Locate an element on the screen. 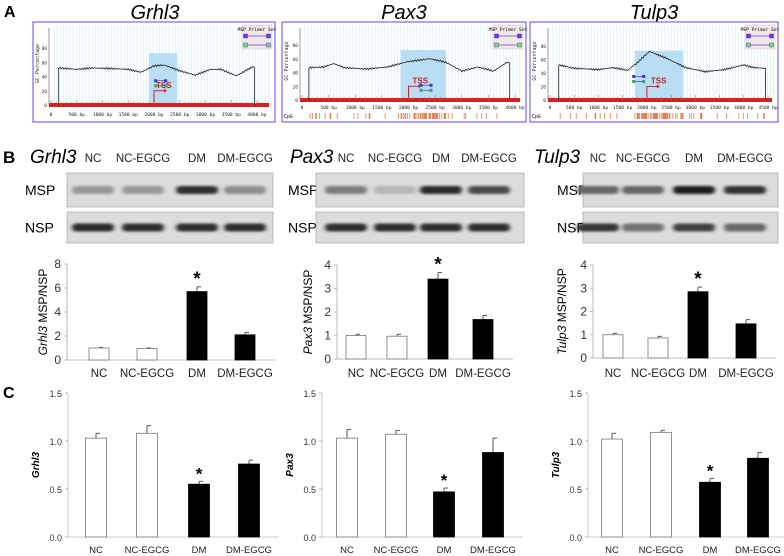 Image resolution: width=784 pixels, height=556 pixels. y-axis-label: Grhl3 MSP/NSP is located at coordinates (43, 312).